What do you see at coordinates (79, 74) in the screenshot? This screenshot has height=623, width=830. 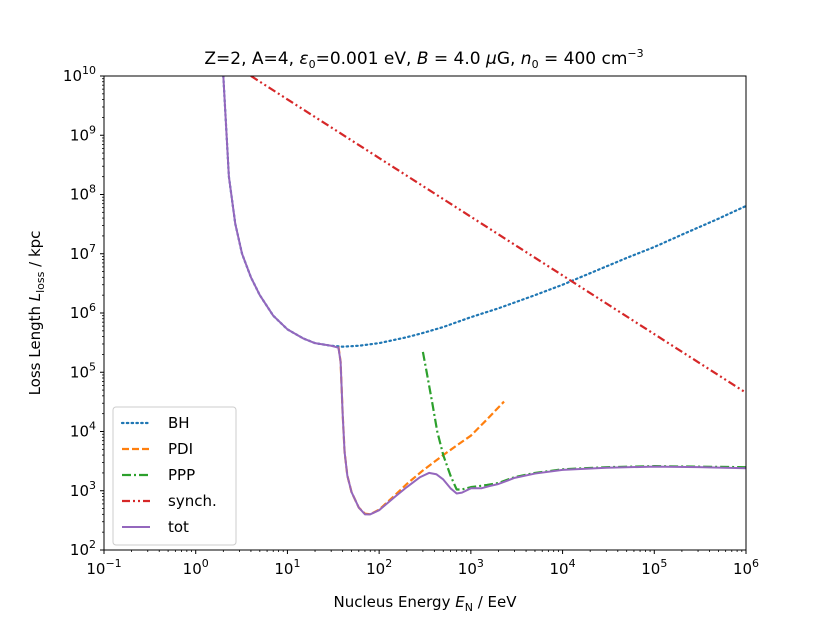 I see `y-tick-label: 10¹⁰` at bounding box center [79, 74].